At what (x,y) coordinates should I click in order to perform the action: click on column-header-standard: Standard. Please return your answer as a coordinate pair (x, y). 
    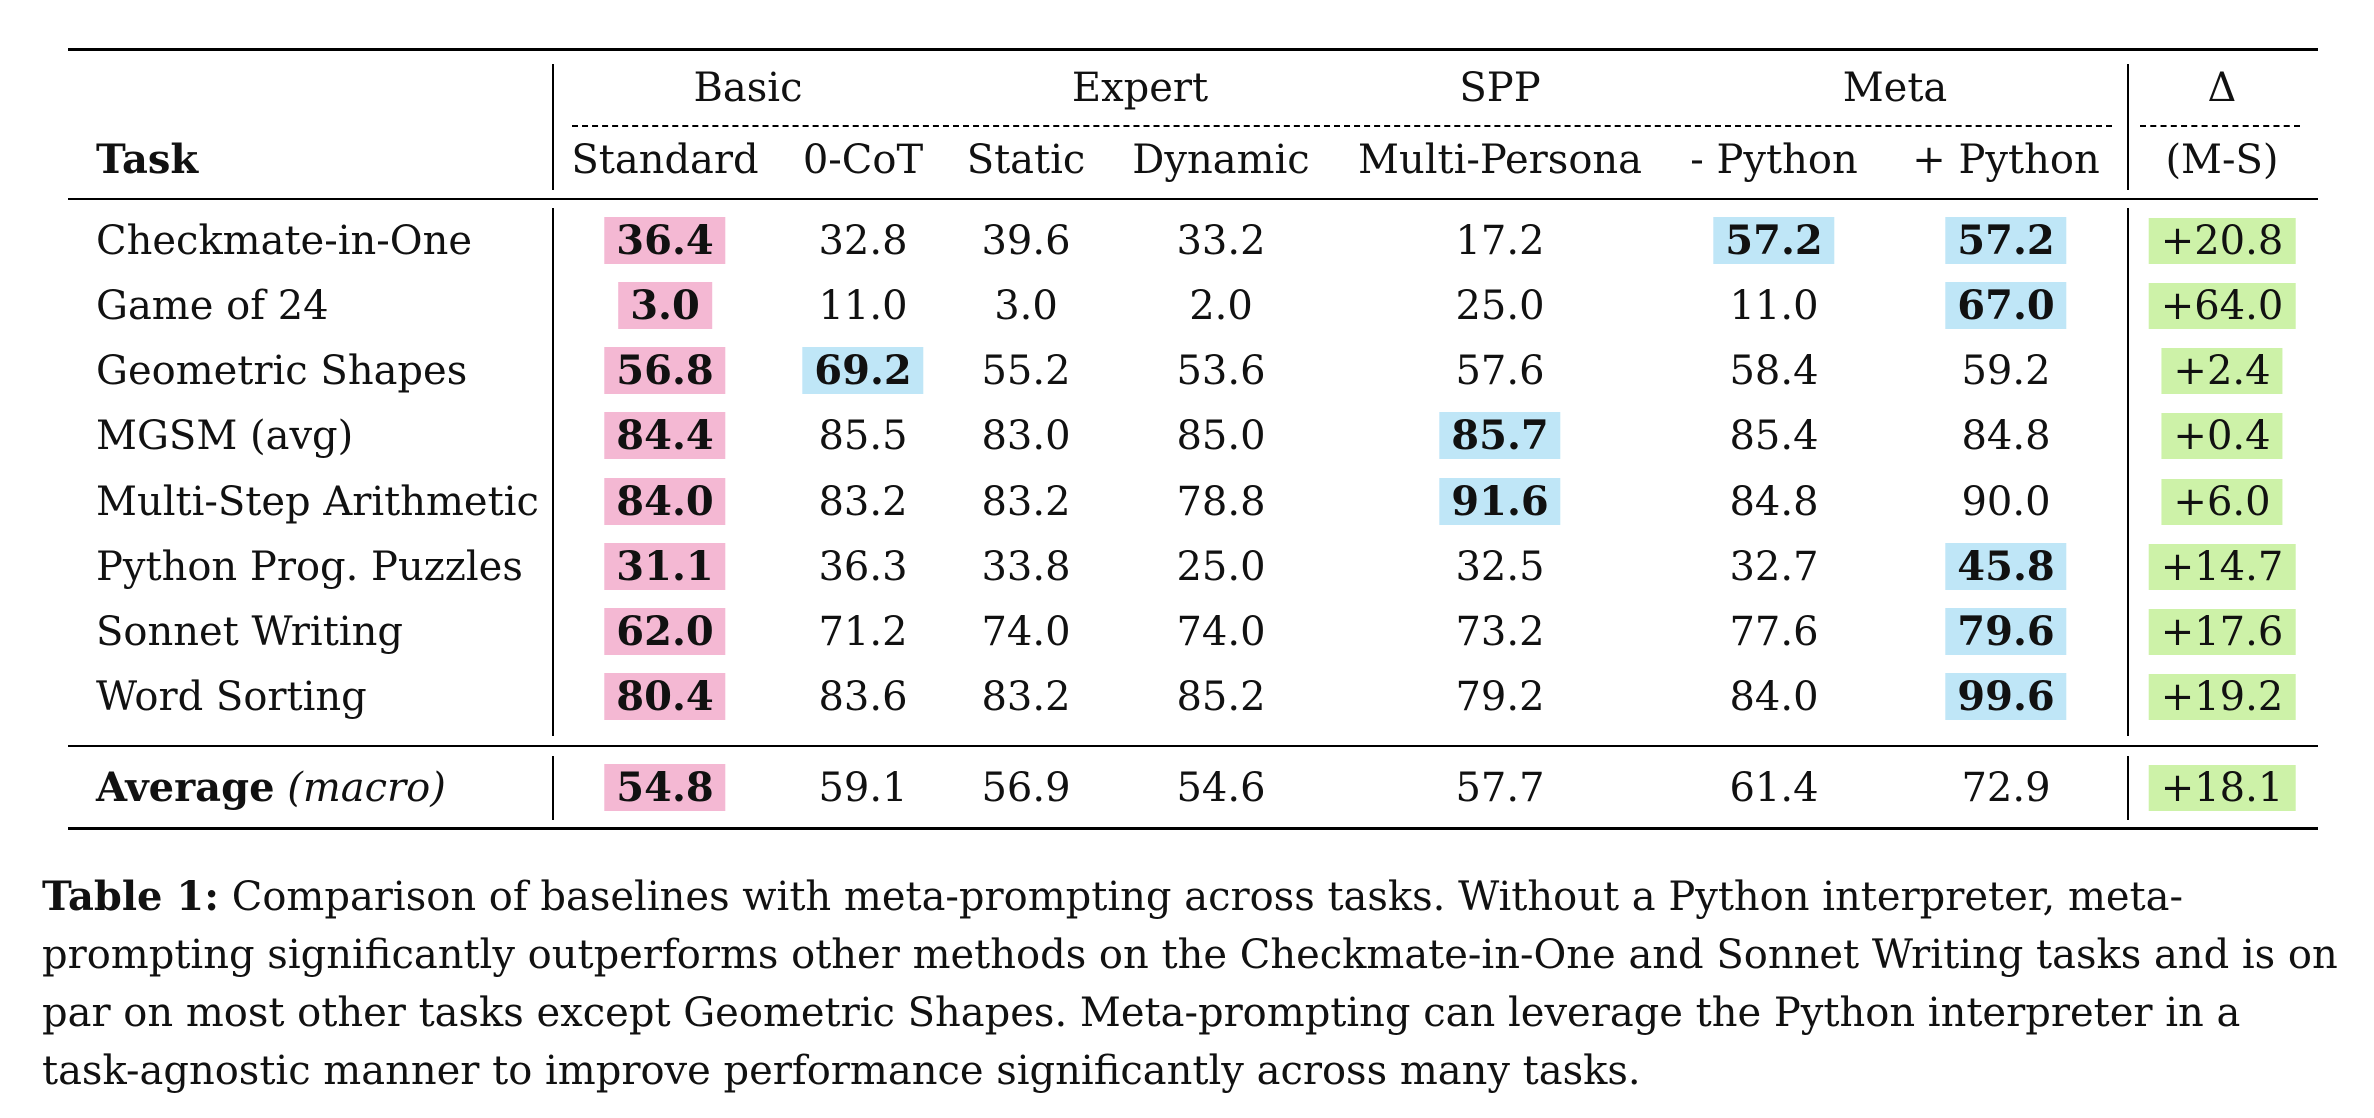
    Looking at the image, I should click on (665, 160).